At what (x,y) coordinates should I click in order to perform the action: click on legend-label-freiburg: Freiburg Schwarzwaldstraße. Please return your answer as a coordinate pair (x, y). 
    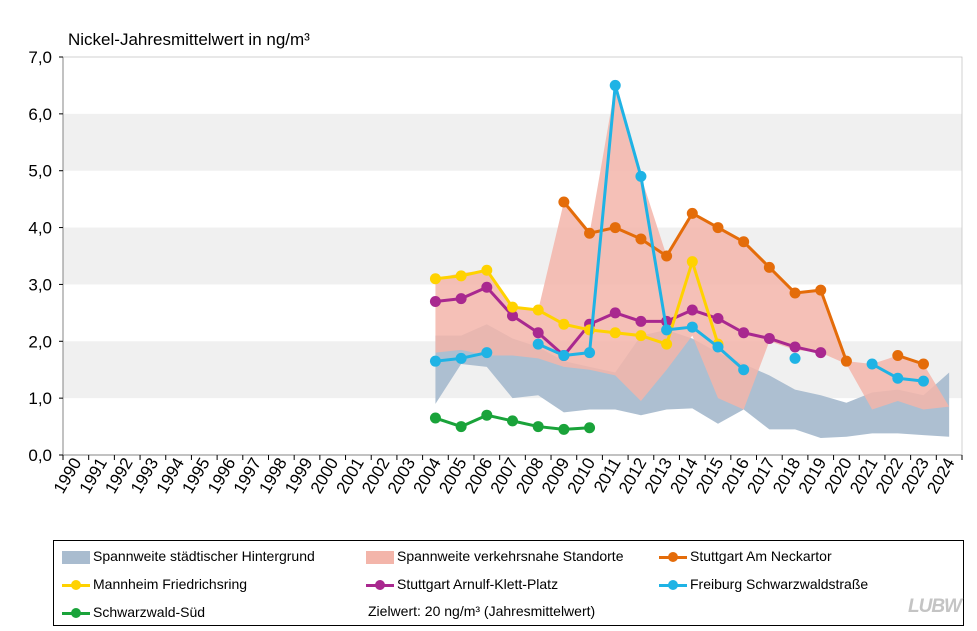
    Looking at the image, I should click on (779, 584).